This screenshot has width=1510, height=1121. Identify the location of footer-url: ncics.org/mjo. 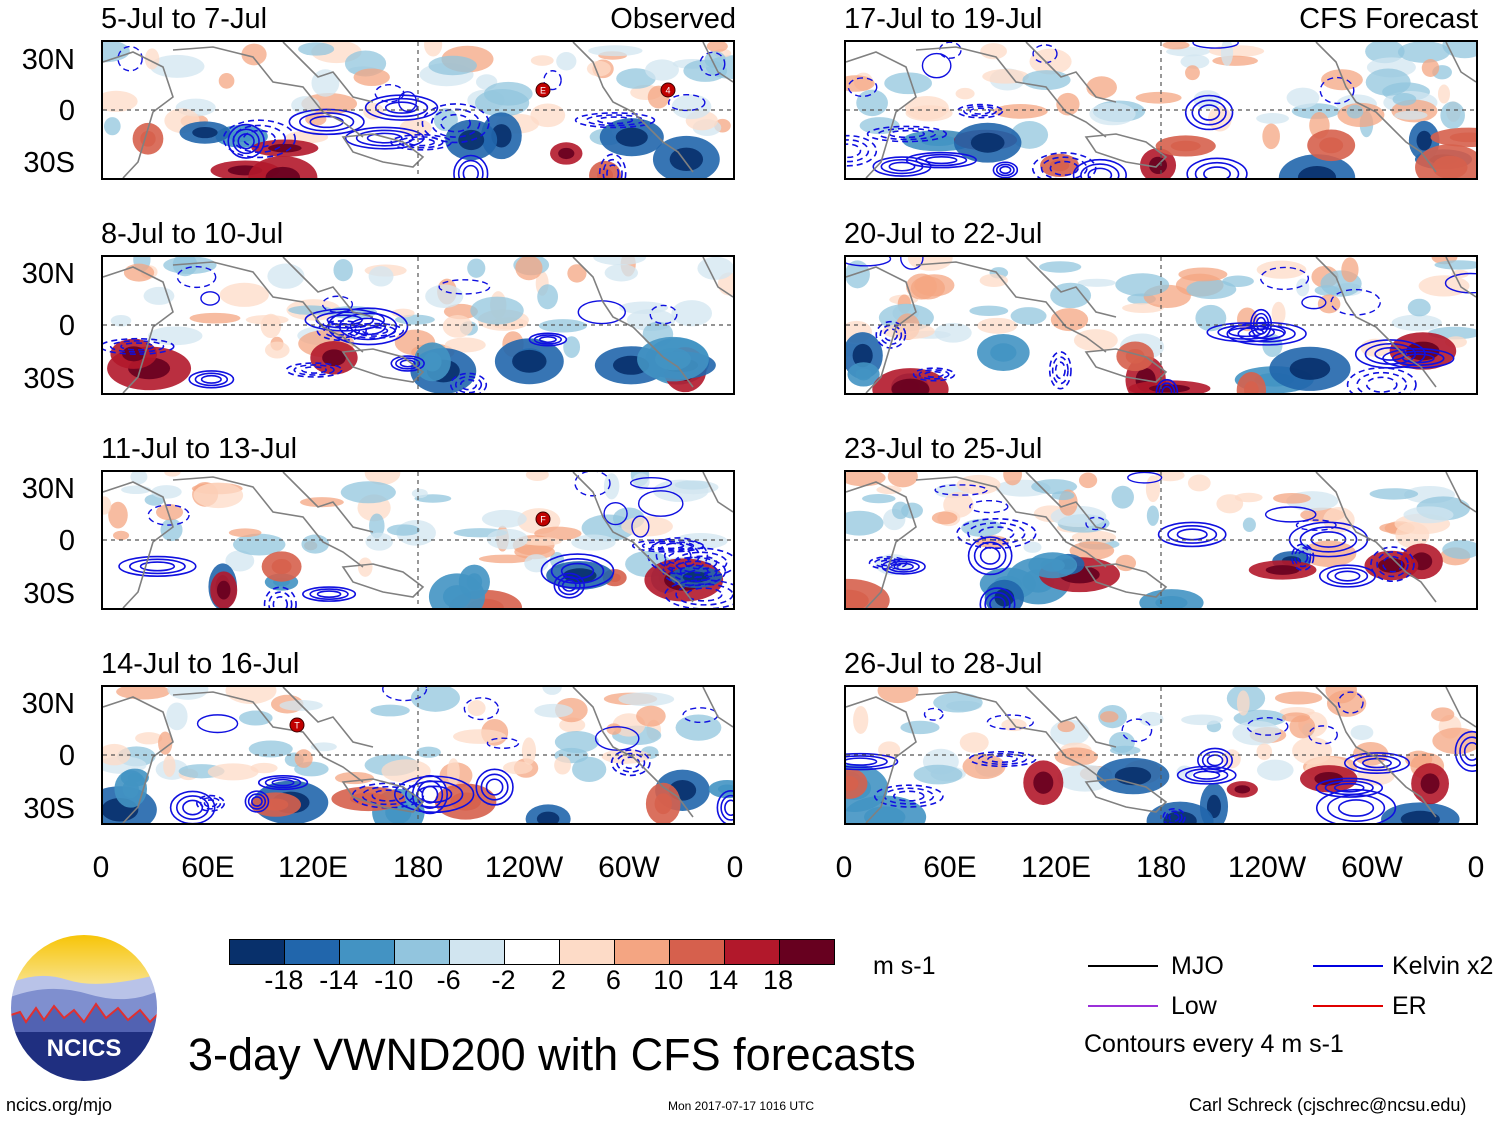
(59, 1105).